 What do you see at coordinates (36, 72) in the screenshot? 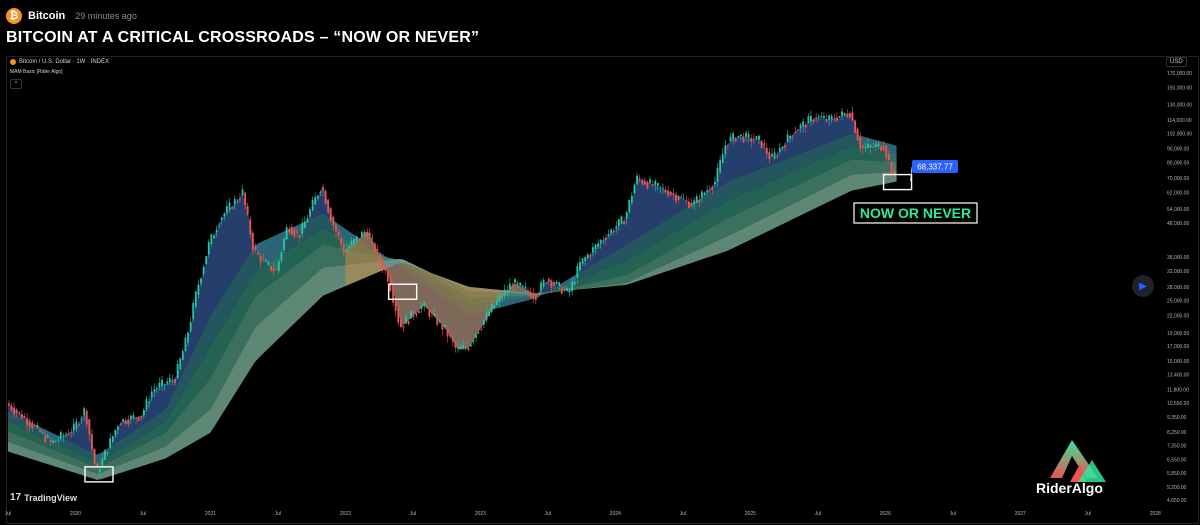
I see `indicator-label: MAM Basic [Rider Algo]` at bounding box center [36, 72].